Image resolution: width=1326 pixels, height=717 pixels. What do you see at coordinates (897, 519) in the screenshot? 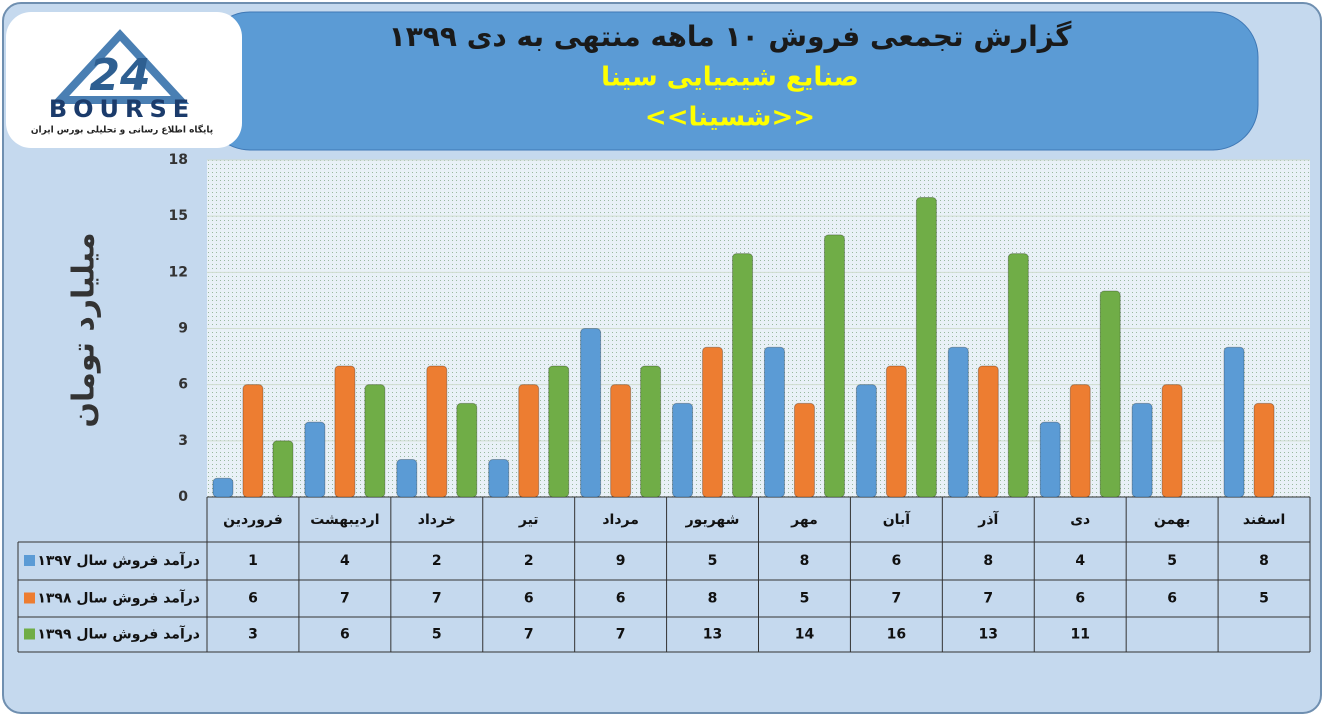
I see `x-tick-label: آبان` at bounding box center [897, 519].